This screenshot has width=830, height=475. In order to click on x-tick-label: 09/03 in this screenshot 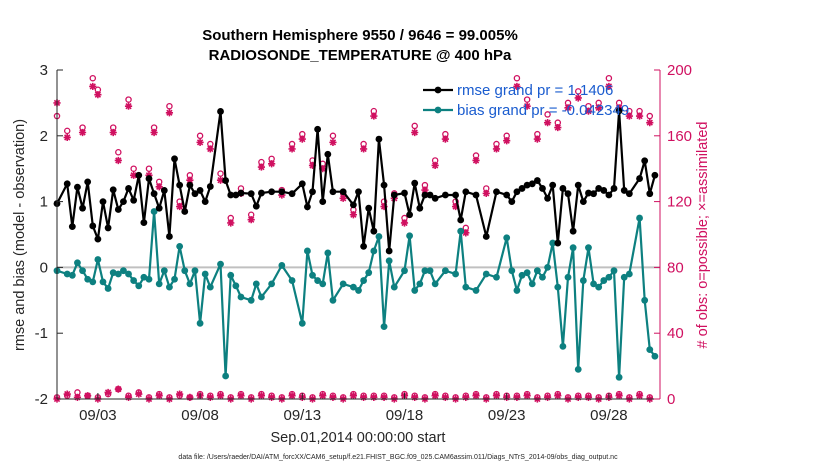, I will do `click(98, 415)`.